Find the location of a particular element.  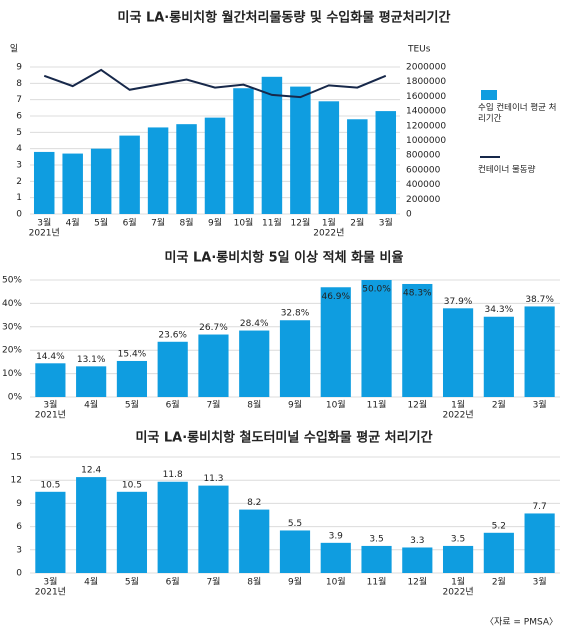

source-note: 〈자료 = PMSA〉 is located at coordinates (521, 622).